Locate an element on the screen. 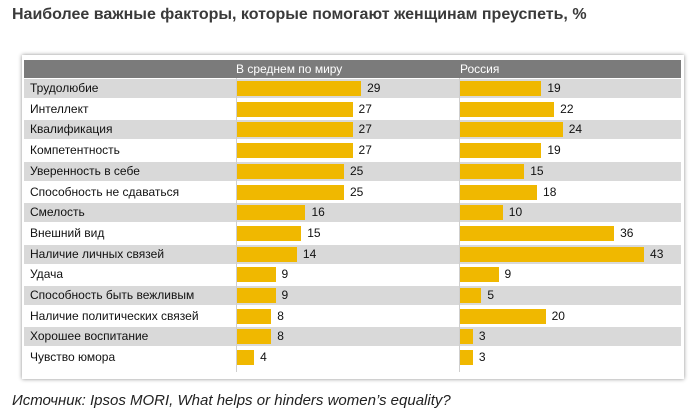  series-header-russia: Россия is located at coordinates (480, 69).